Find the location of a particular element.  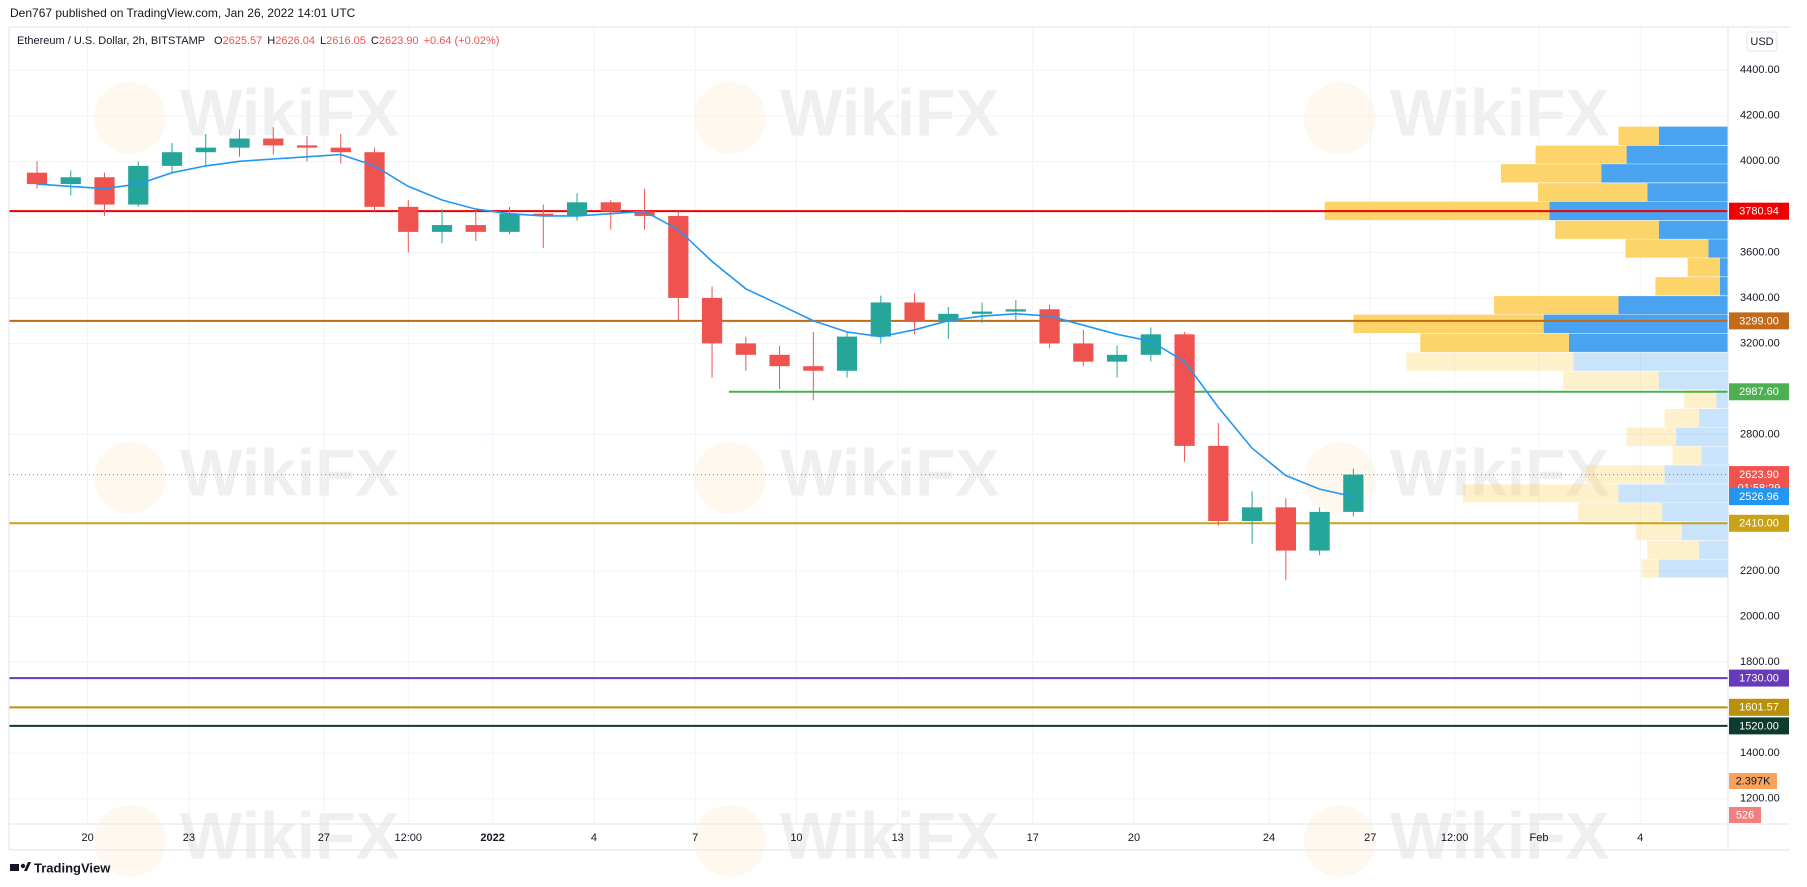

currency-button is located at coordinates (1762, 41).